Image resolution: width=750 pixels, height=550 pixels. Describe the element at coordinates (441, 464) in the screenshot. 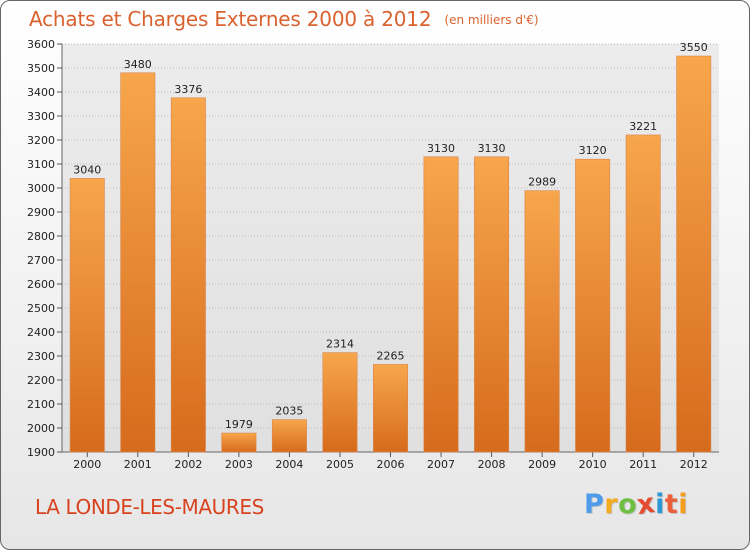

I see `x-tick-label: 2007` at that location.